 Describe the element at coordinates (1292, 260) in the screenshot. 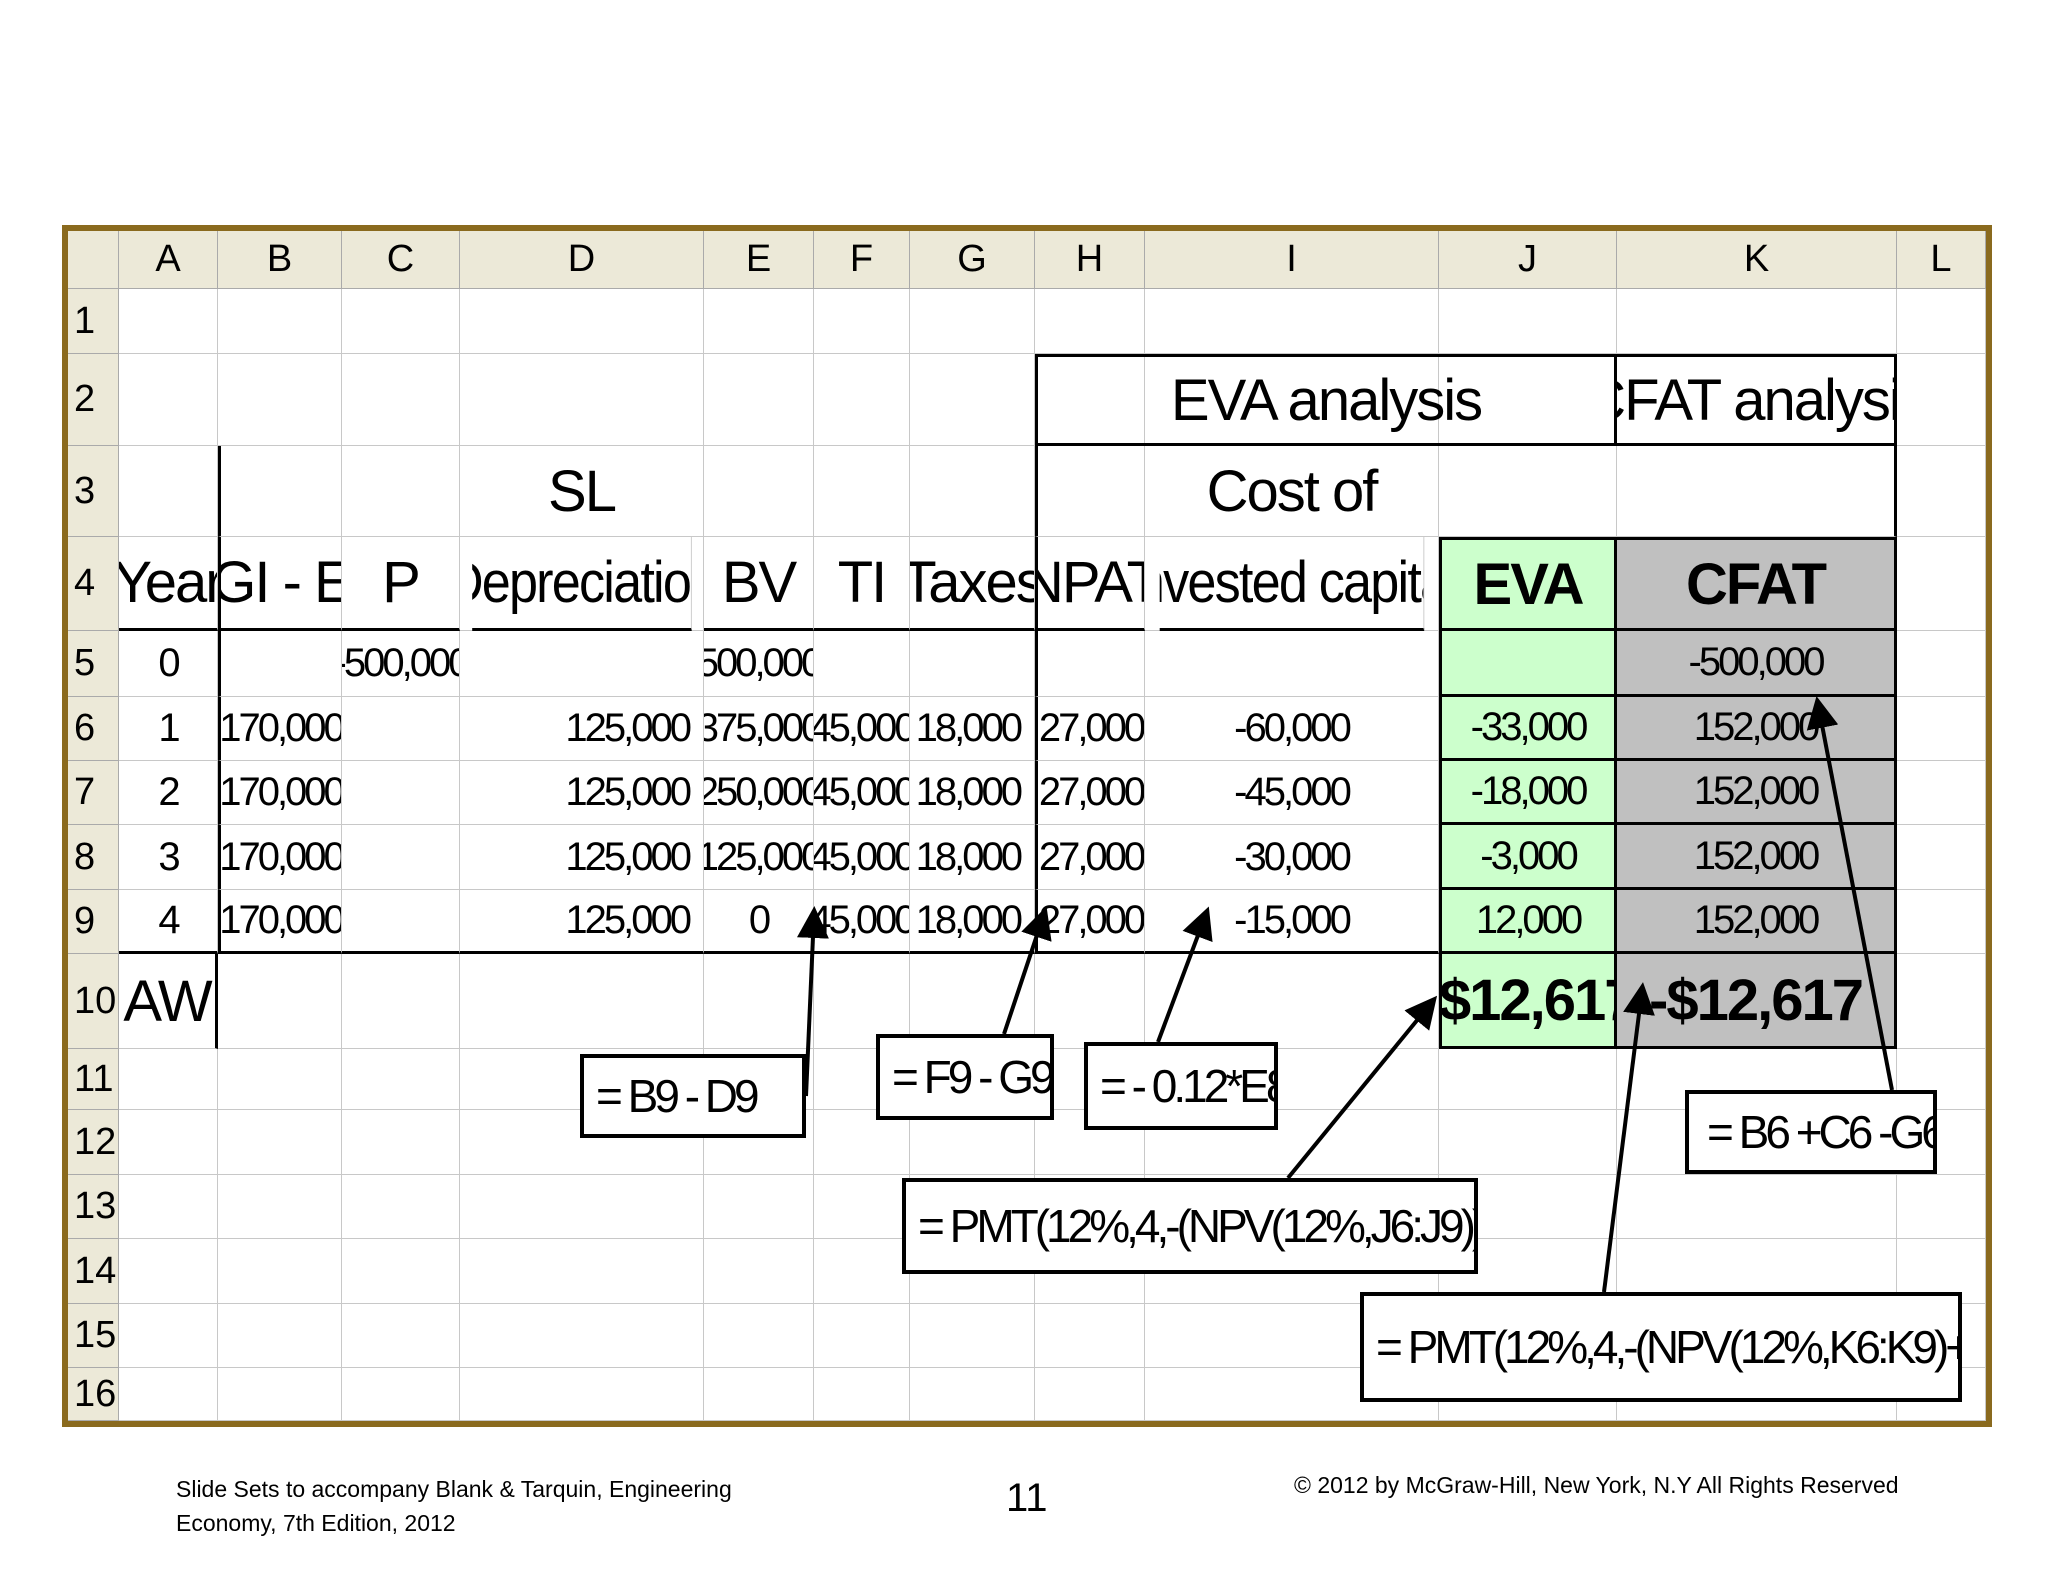

I see `column-header-I: I` at that location.